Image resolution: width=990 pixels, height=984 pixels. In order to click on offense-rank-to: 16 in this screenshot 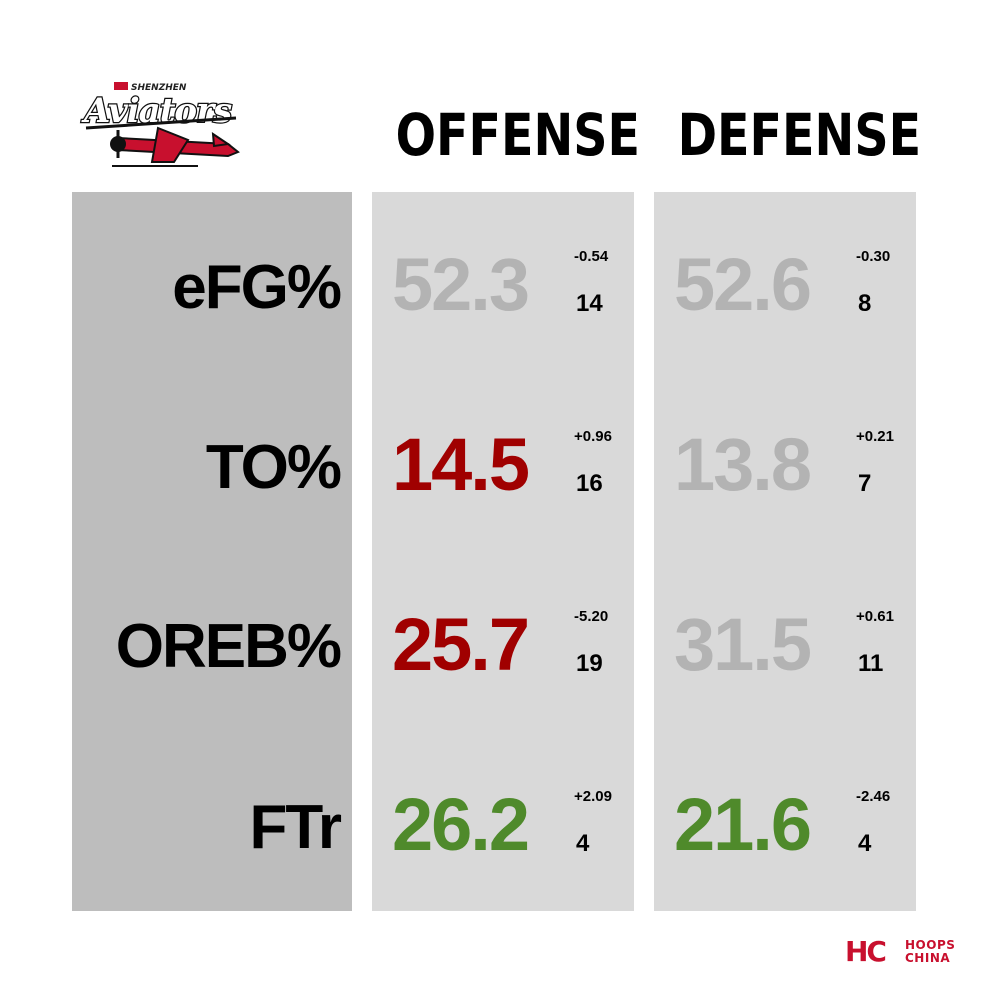, I will do `click(589, 483)`.